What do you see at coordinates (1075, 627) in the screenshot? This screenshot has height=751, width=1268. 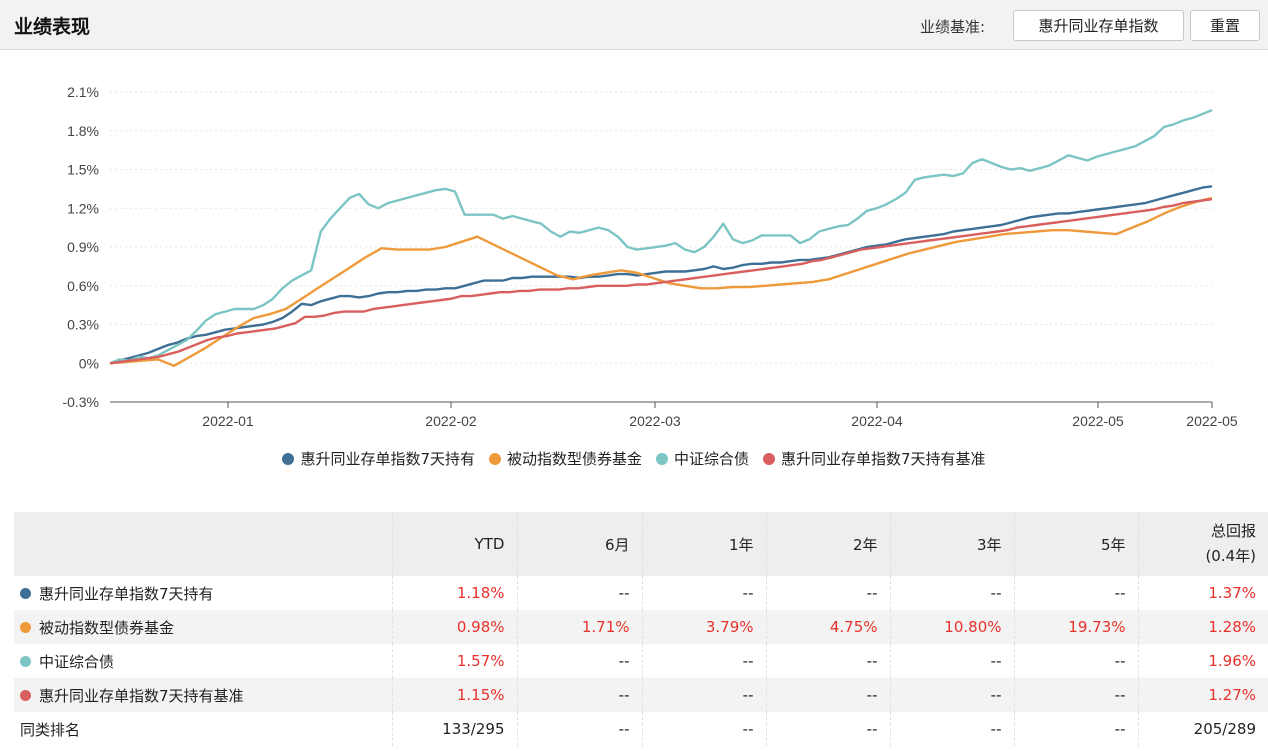 I see `cell-5y: 19.73%` at bounding box center [1075, 627].